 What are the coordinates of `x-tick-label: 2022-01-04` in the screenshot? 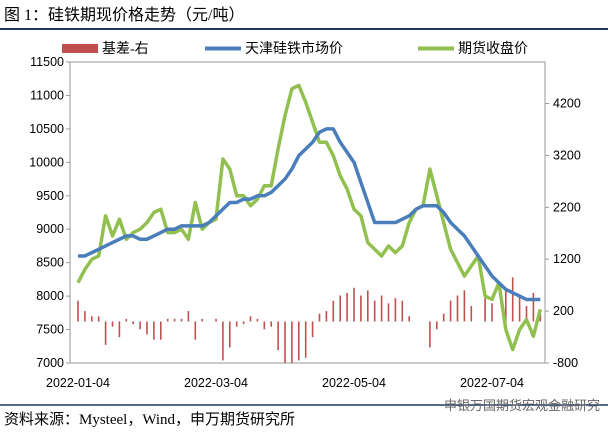 It's located at (78, 383).